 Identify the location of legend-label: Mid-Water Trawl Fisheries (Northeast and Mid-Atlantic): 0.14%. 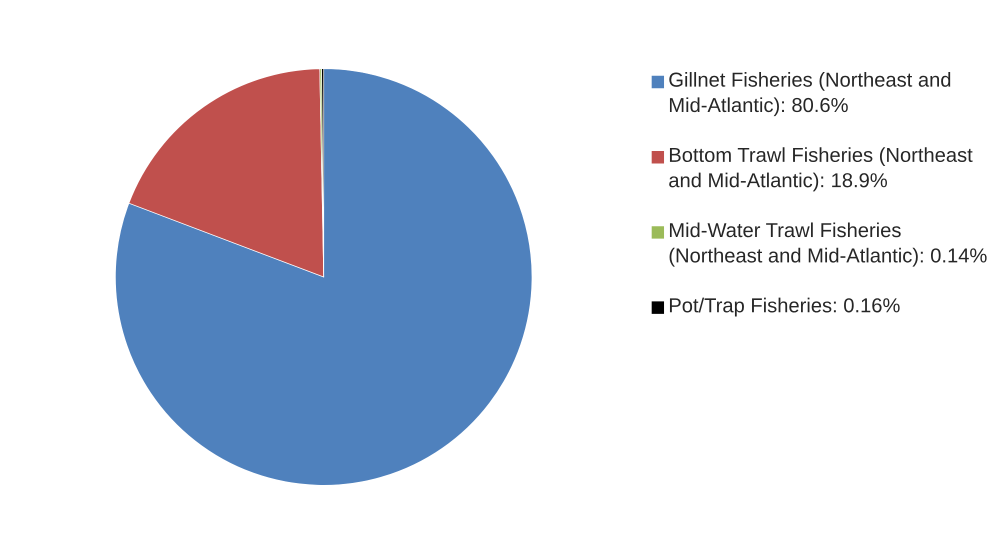
(828, 244).